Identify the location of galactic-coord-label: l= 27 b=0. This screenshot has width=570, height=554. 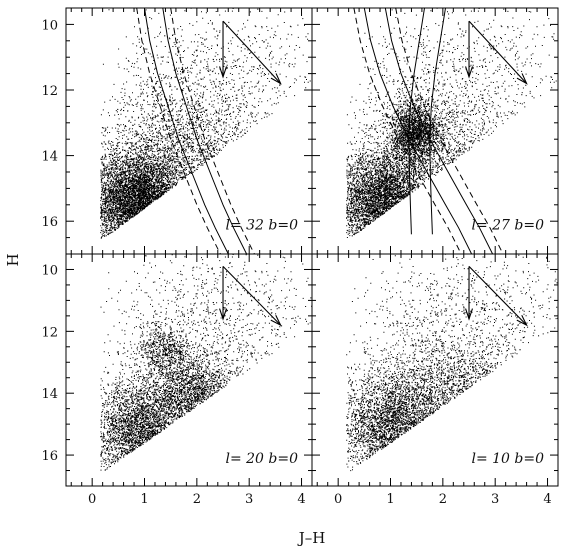
(507, 225).